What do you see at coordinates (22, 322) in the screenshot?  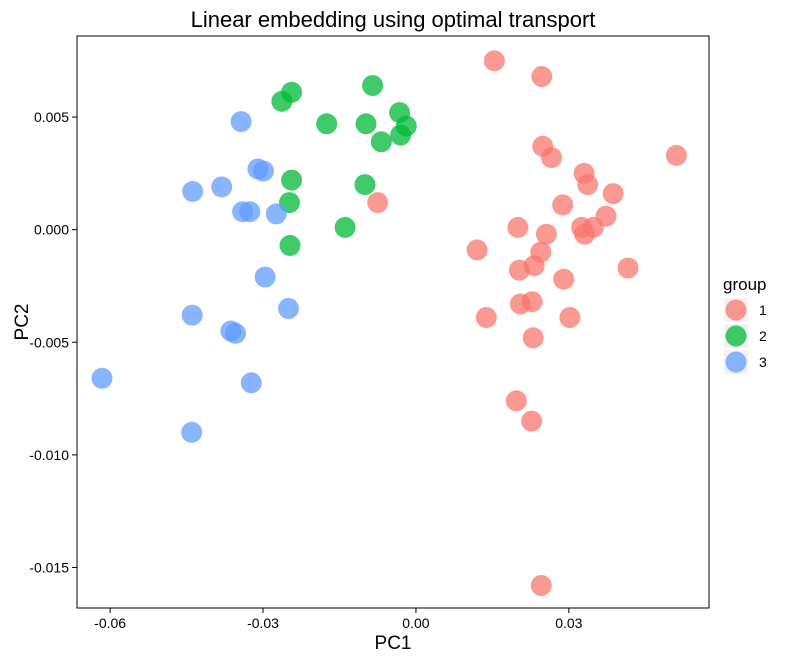 I see `y-axis-title: PC2` at bounding box center [22, 322].